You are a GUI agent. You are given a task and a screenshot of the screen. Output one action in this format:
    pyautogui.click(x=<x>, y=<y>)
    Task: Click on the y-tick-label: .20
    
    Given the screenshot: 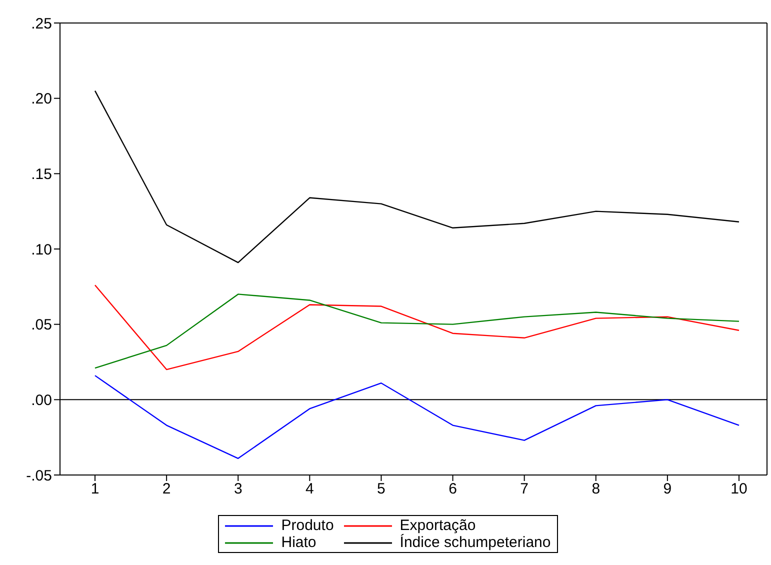 What is the action you would take?
    pyautogui.click(x=41, y=99)
    